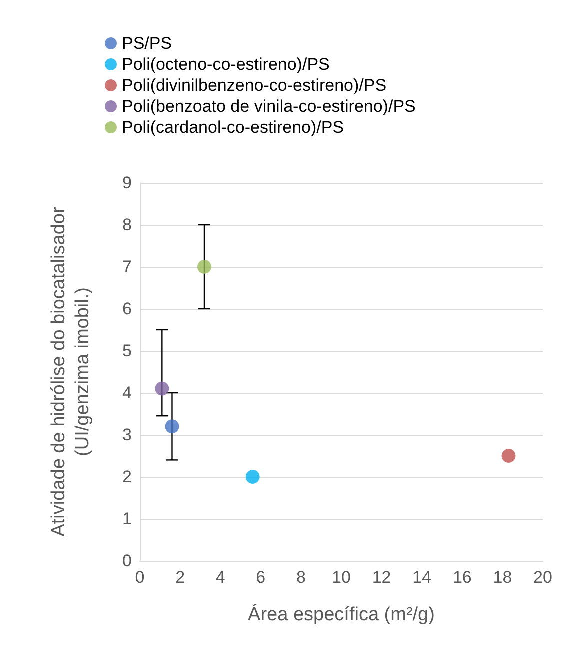 This screenshot has height=657, width=566. I want to click on legend-label: PS/PS, so click(147, 43).